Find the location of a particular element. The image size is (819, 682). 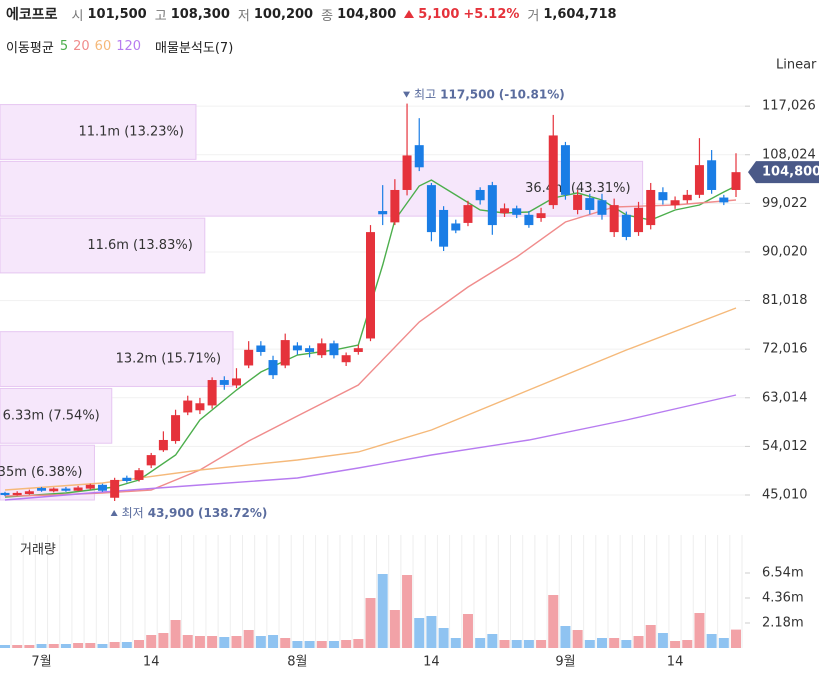

annotation-change: (-10.81%) is located at coordinates (532, 94).